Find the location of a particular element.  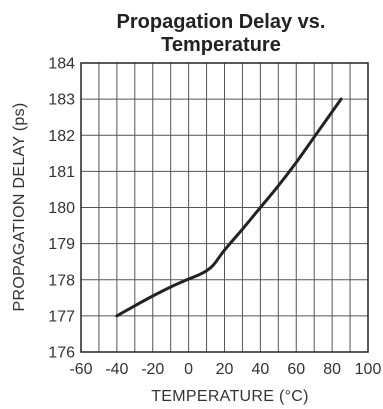

chart-title-line-2: Temperature is located at coordinates (221, 45).